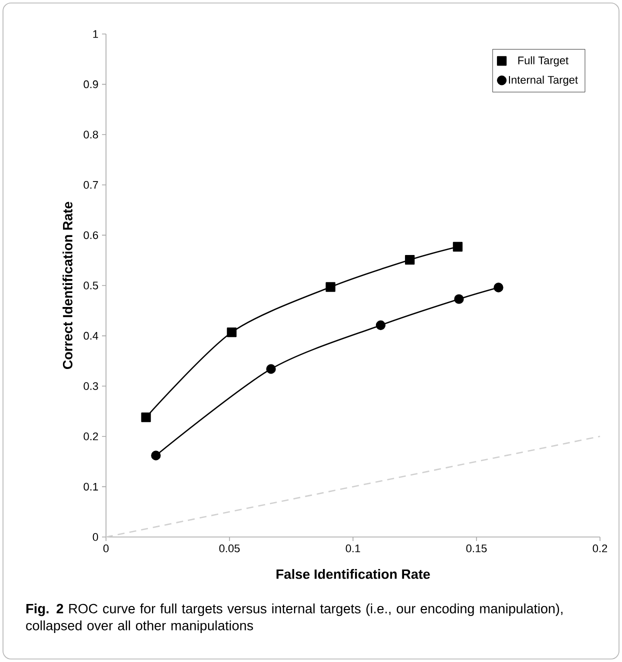  What do you see at coordinates (91, 436) in the screenshot?
I see `y-tick-label: 0.2` at bounding box center [91, 436].